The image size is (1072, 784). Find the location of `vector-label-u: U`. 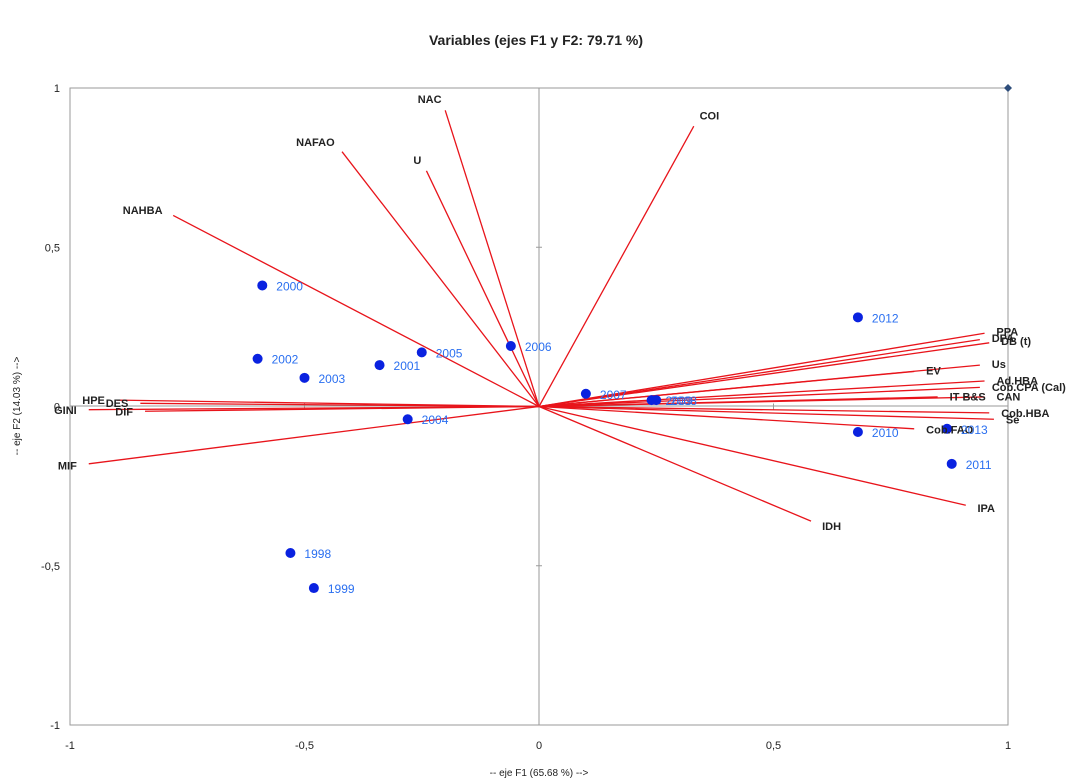

vector-label-u: U is located at coordinates (417, 161).